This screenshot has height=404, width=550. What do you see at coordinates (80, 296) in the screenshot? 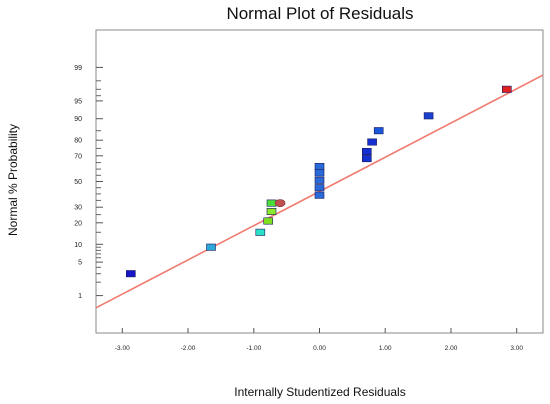
I see `y-tick-label: 1` at bounding box center [80, 296].